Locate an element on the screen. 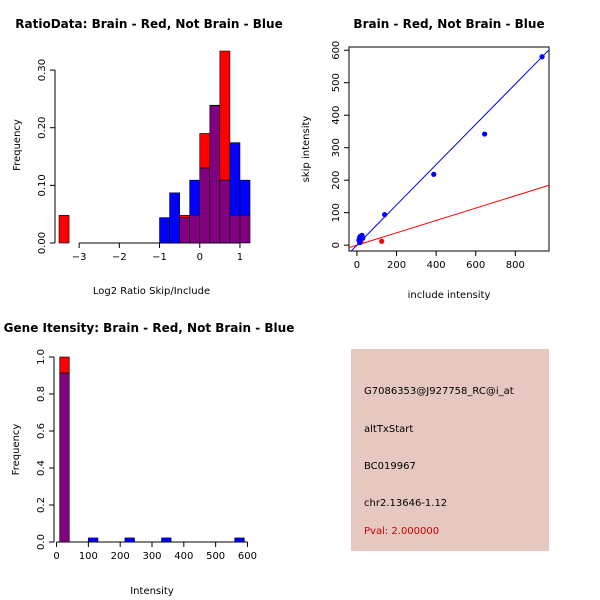 Image resolution: width=600 pixels, height=600 pixels. y-tick-label: 100 is located at coordinates (336, 212).